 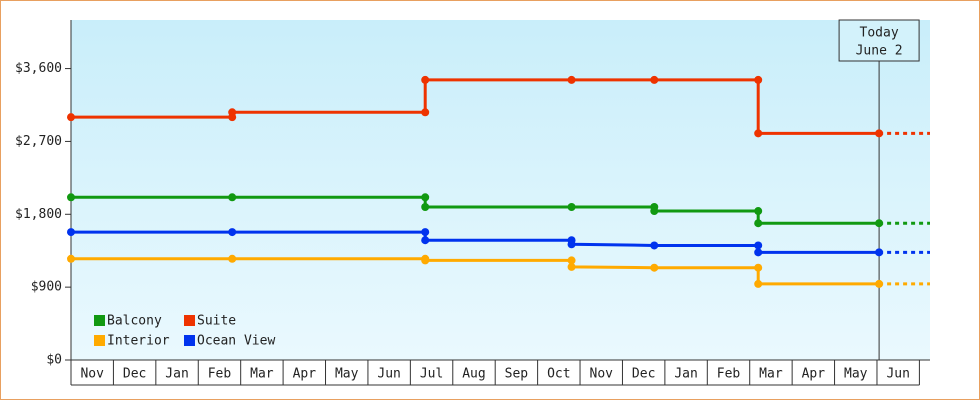 I want to click on x-tick-label: Oct, so click(x=558, y=374).